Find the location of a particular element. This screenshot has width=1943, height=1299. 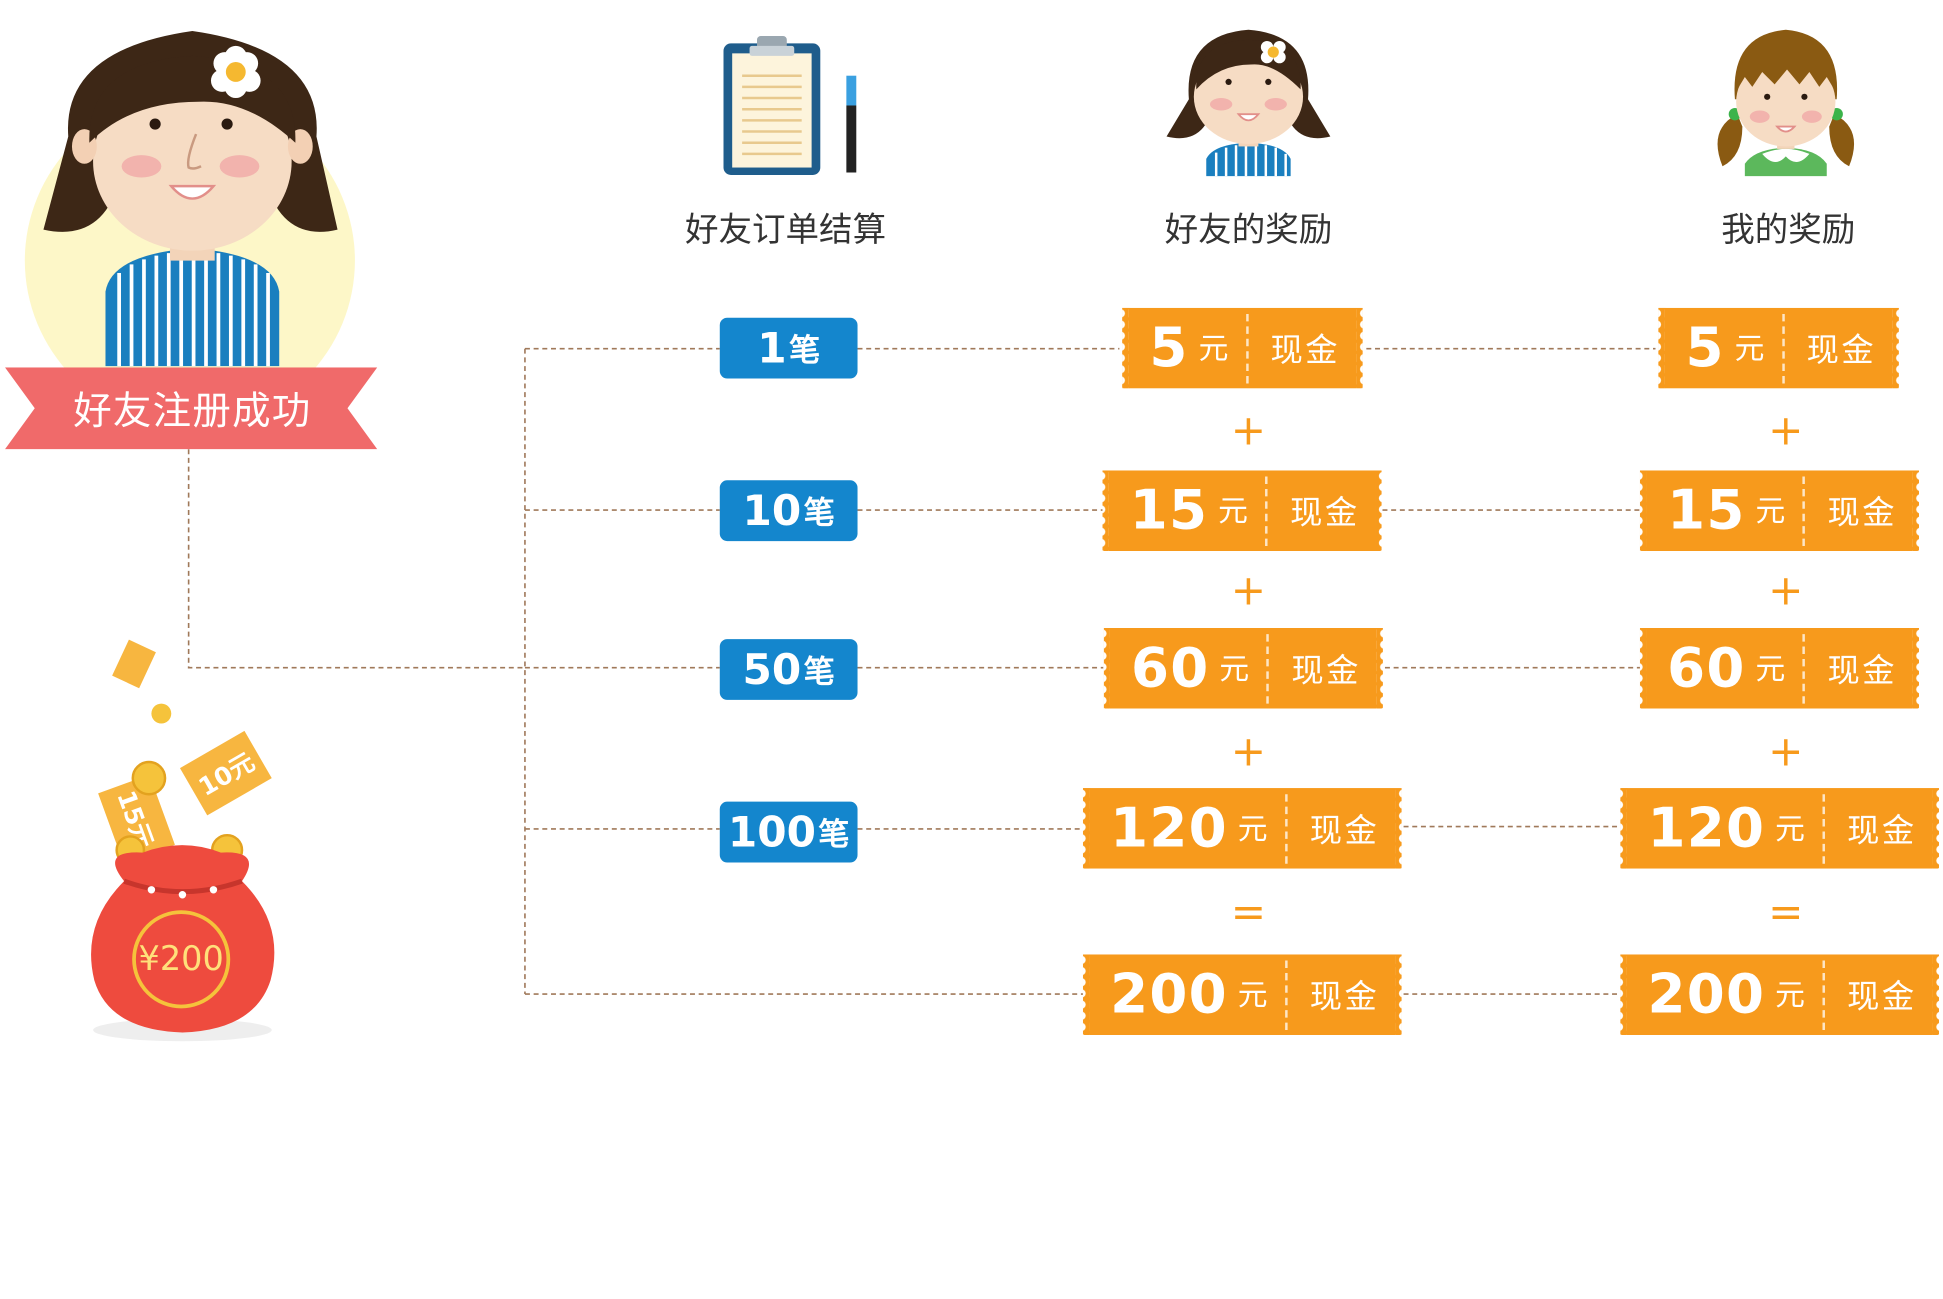

column-title-my-reward: 我的奖励 is located at coordinates (1788, 230).